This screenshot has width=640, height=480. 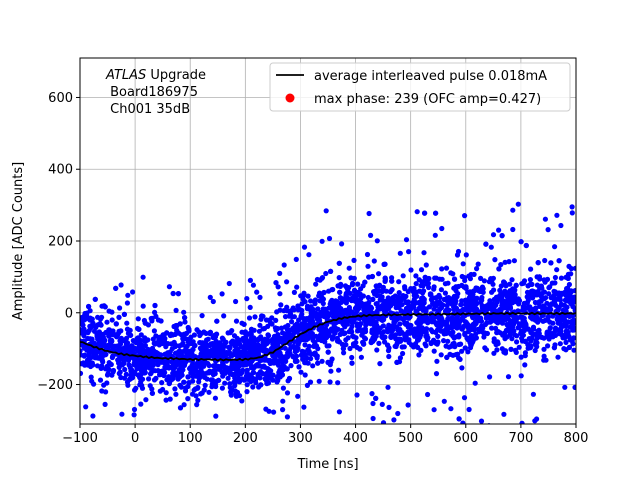 What do you see at coordinates (410, 438) in the screenshot?
I see `x-tick-label: 500` at bounding box center [410, 438].